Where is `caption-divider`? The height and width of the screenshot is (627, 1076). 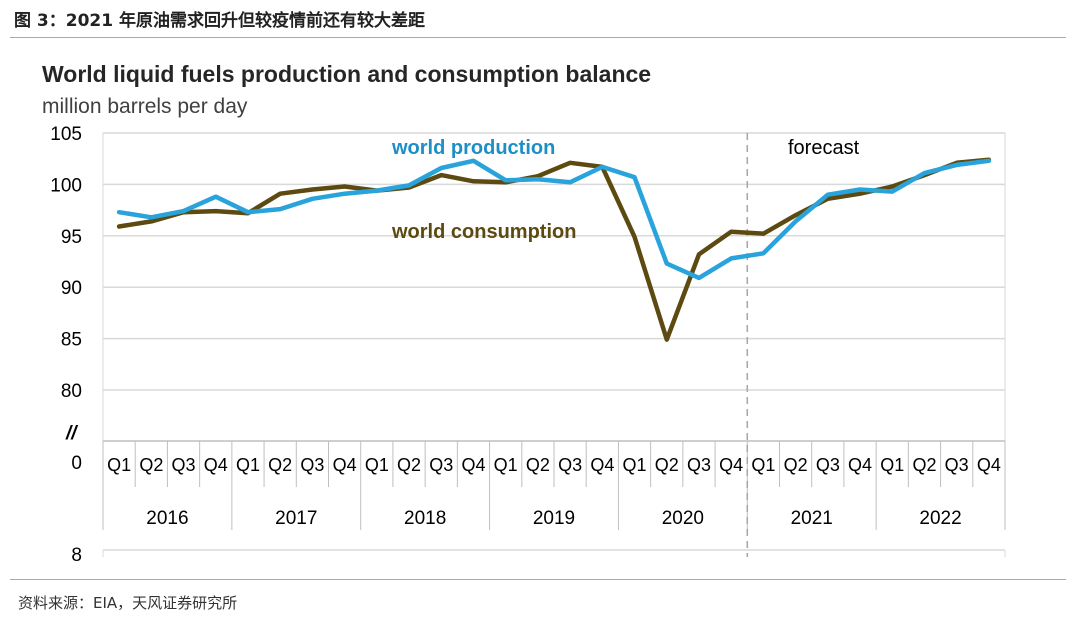
caption-divider is located at coordinates (538, 37).